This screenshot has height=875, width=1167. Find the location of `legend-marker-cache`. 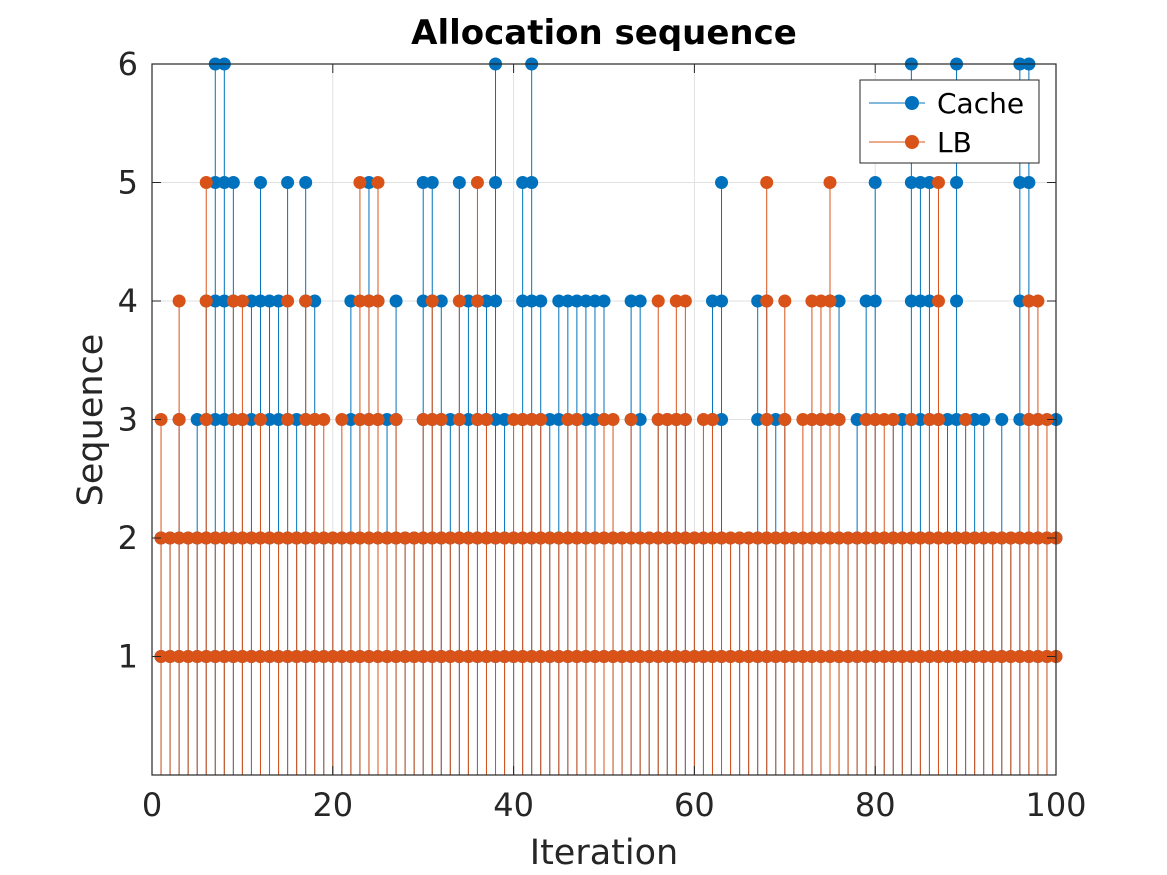

legend-marker-cache is located at coordinates (912, 103).